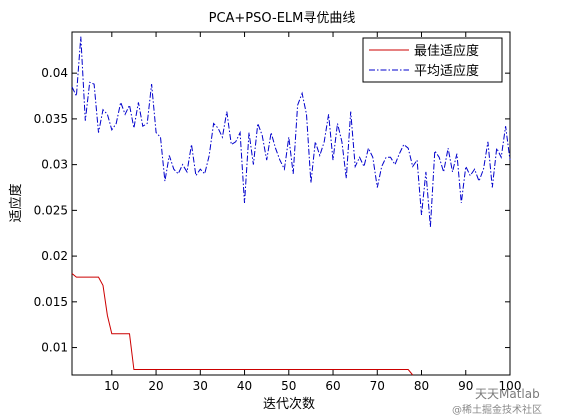  Describe the element at coordinates (155, 386) in the screenshot. I see `x-tick-label: 20` at that location.